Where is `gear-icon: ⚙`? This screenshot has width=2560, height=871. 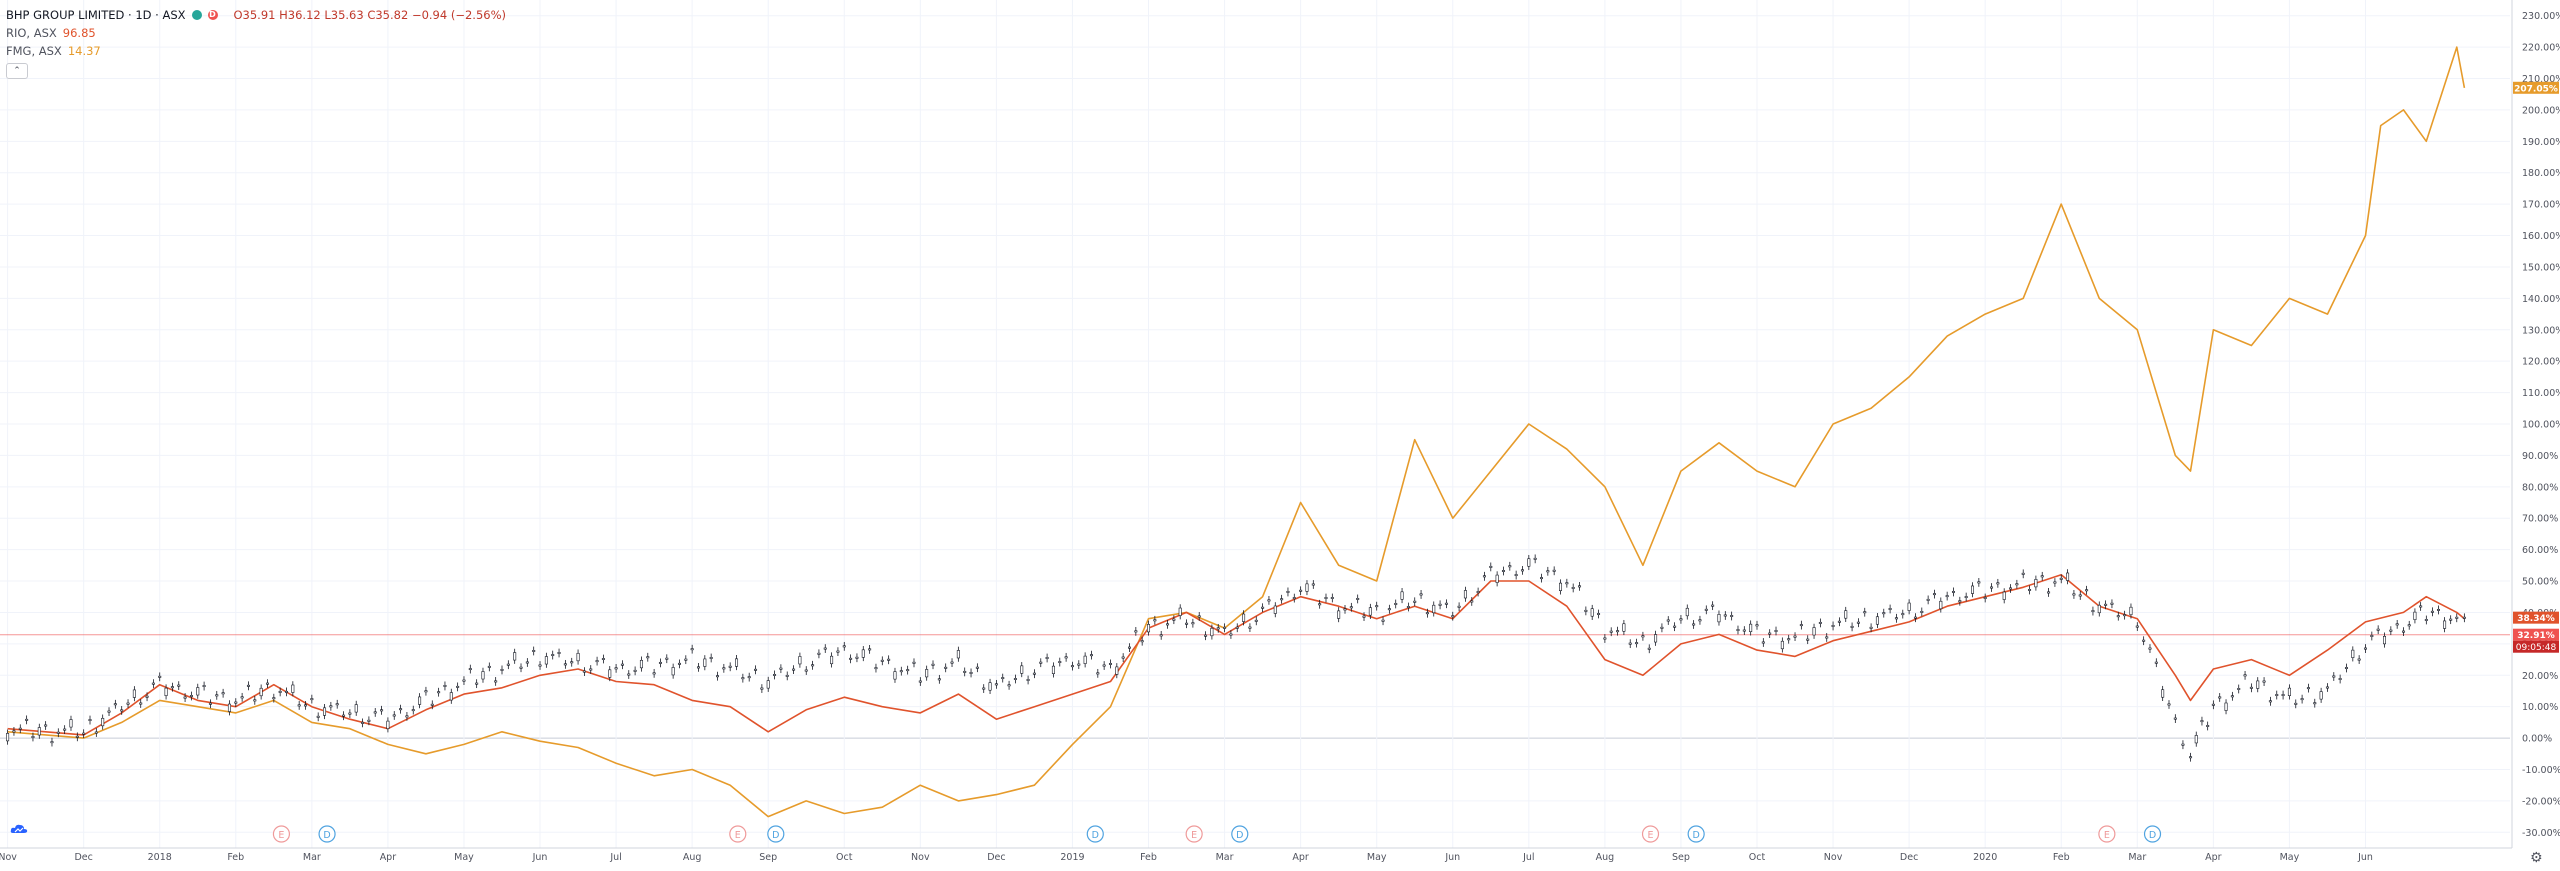 gear-icon: ⚙ is located at coordinates (2536, 858).